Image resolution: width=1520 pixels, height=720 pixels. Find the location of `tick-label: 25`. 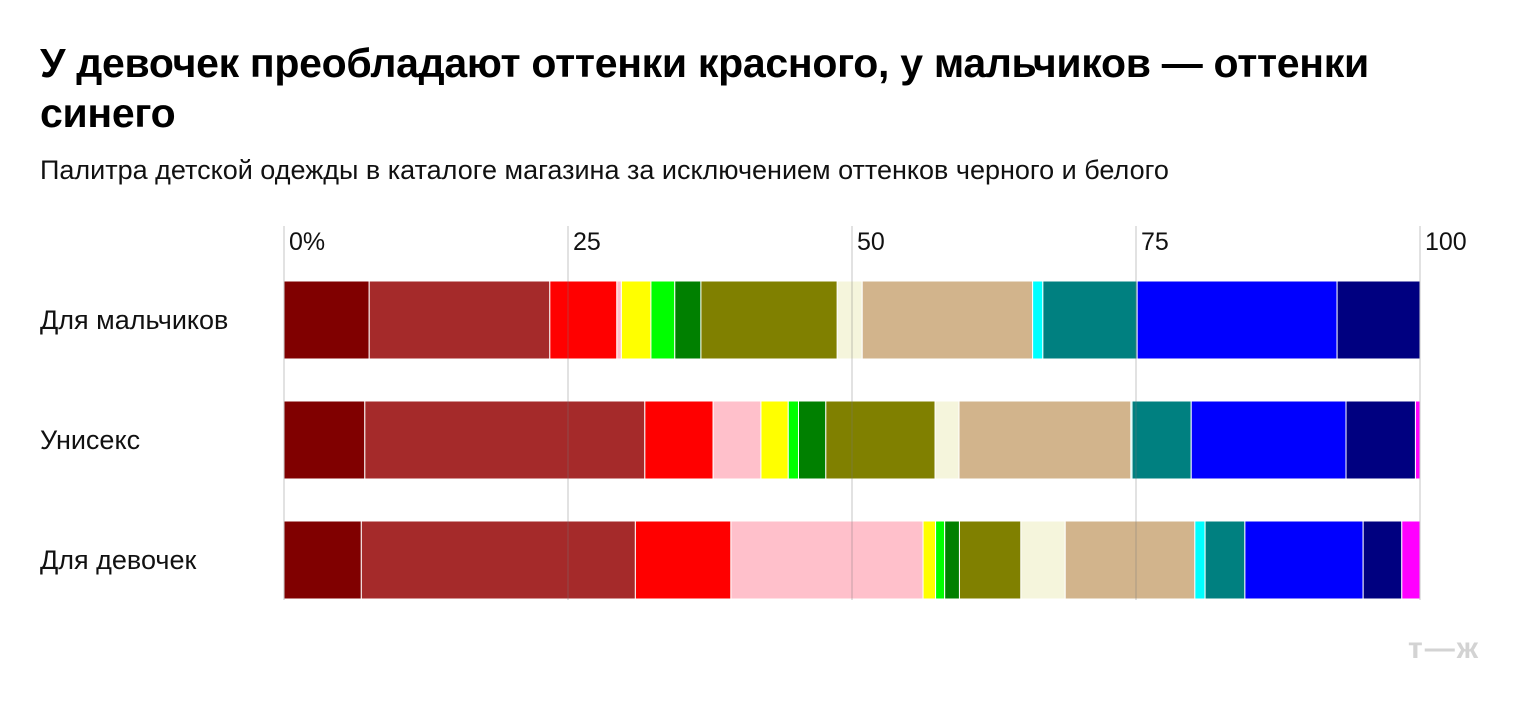

tick-label: 25 is located at coordinates (587, 242).